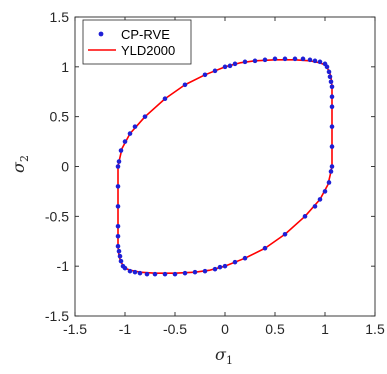 Image resolution: width=387 pixels, height=374 pixels. What do you see at coordinates (148, 50) in the screenshot?
I see `legend-label-yld2000: YLD2000` at bounding box center [148, 50].